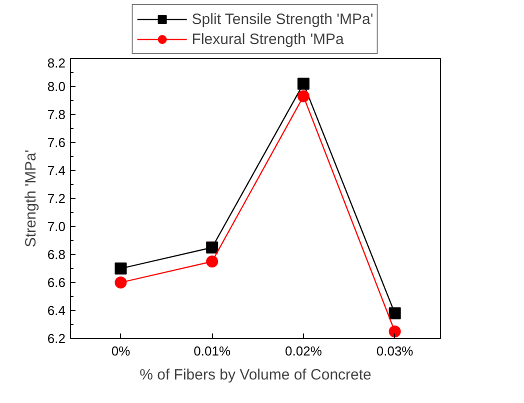 This screenshot has width=524, height=403. Describe the element at coordinates (256, 375) in the screenshot. I see `x-axis-title: % of Fibers by Volume of Concrete` at that location.